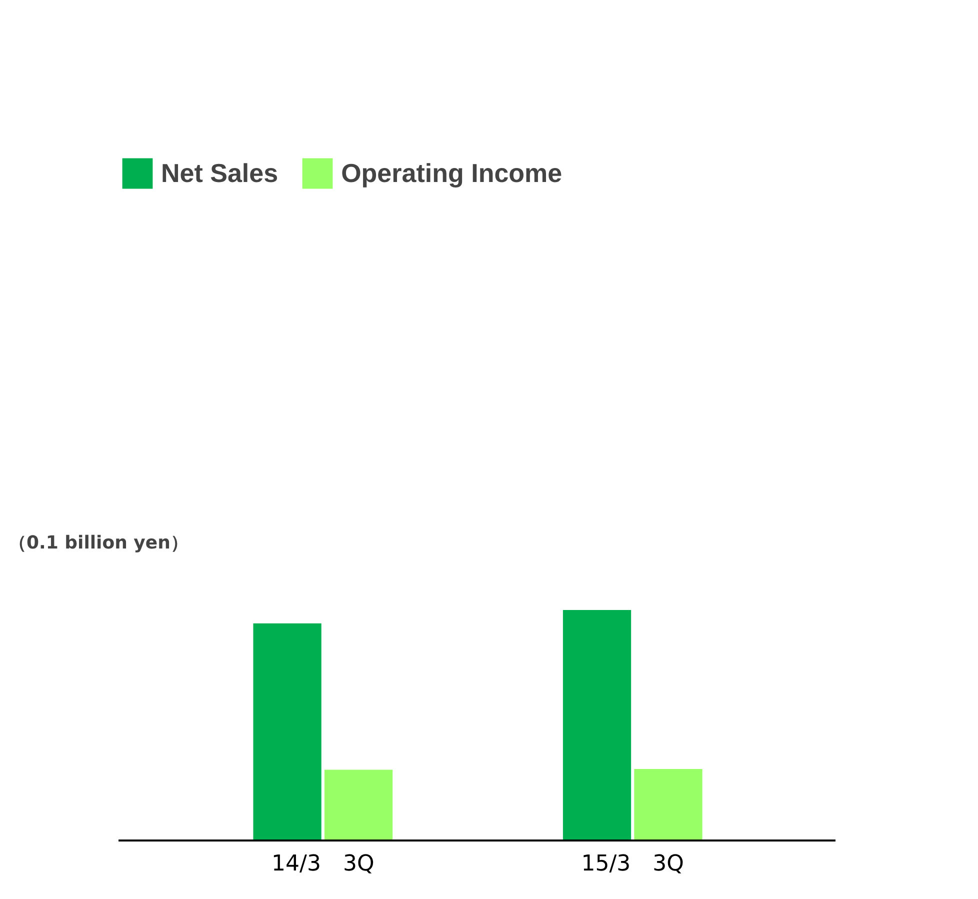  What do you see at coordinates (219, 173) in the screenshot?
I see `legend-label: Net Sales` at bounding box center [219, 173].